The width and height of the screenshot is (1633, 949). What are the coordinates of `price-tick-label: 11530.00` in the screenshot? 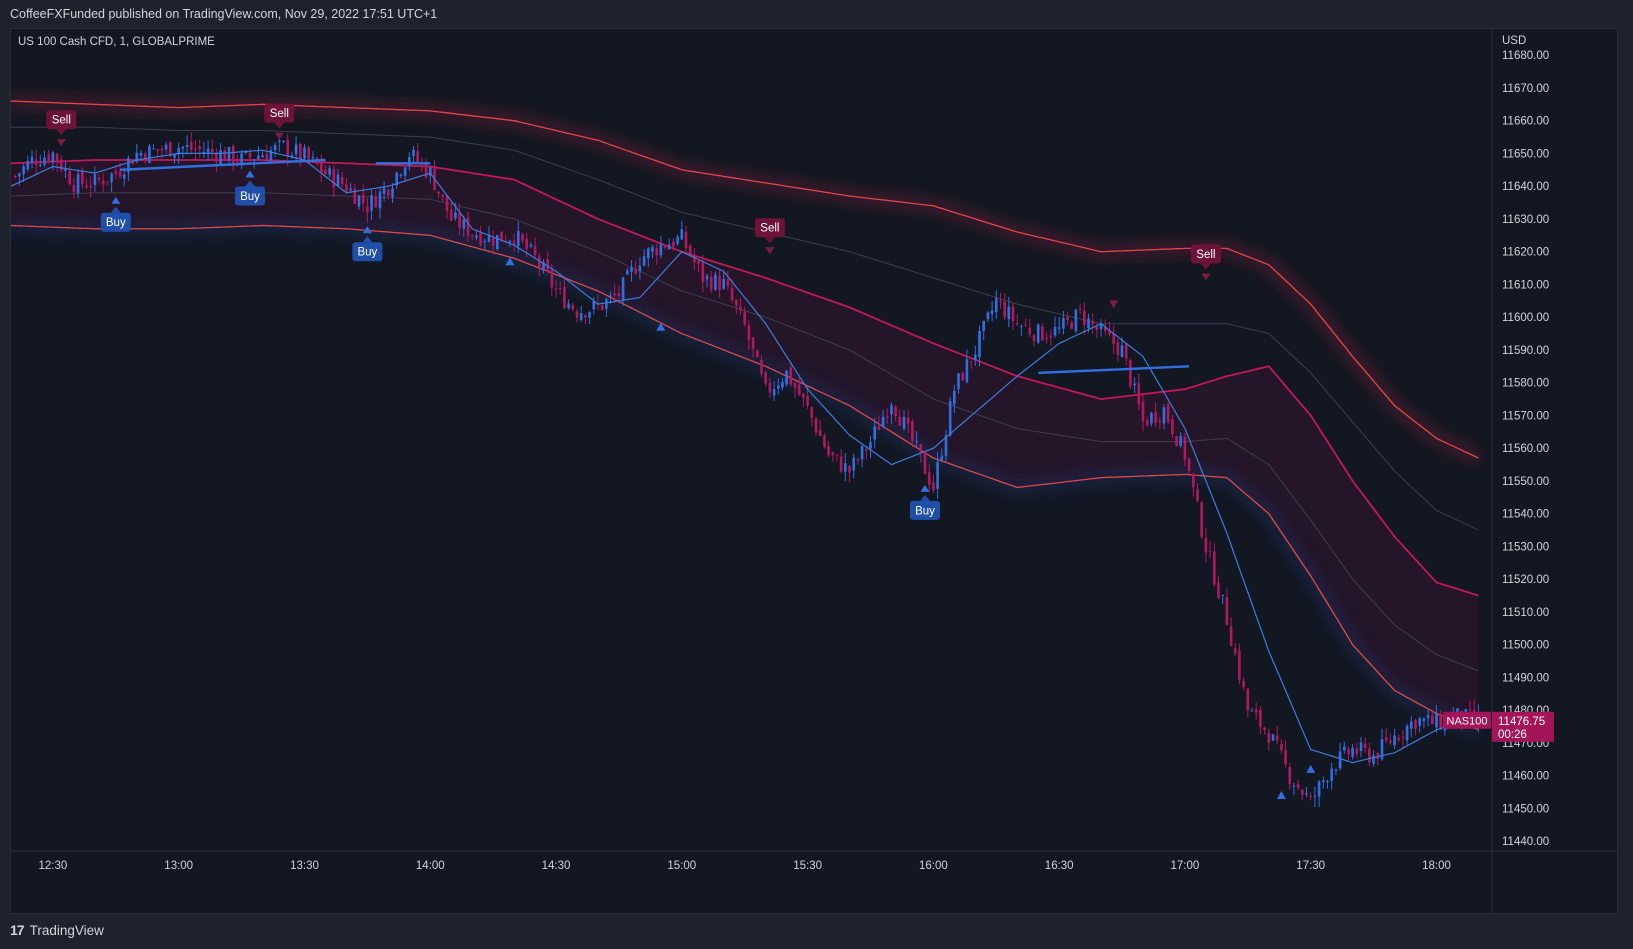 It's located at (1525, 547).